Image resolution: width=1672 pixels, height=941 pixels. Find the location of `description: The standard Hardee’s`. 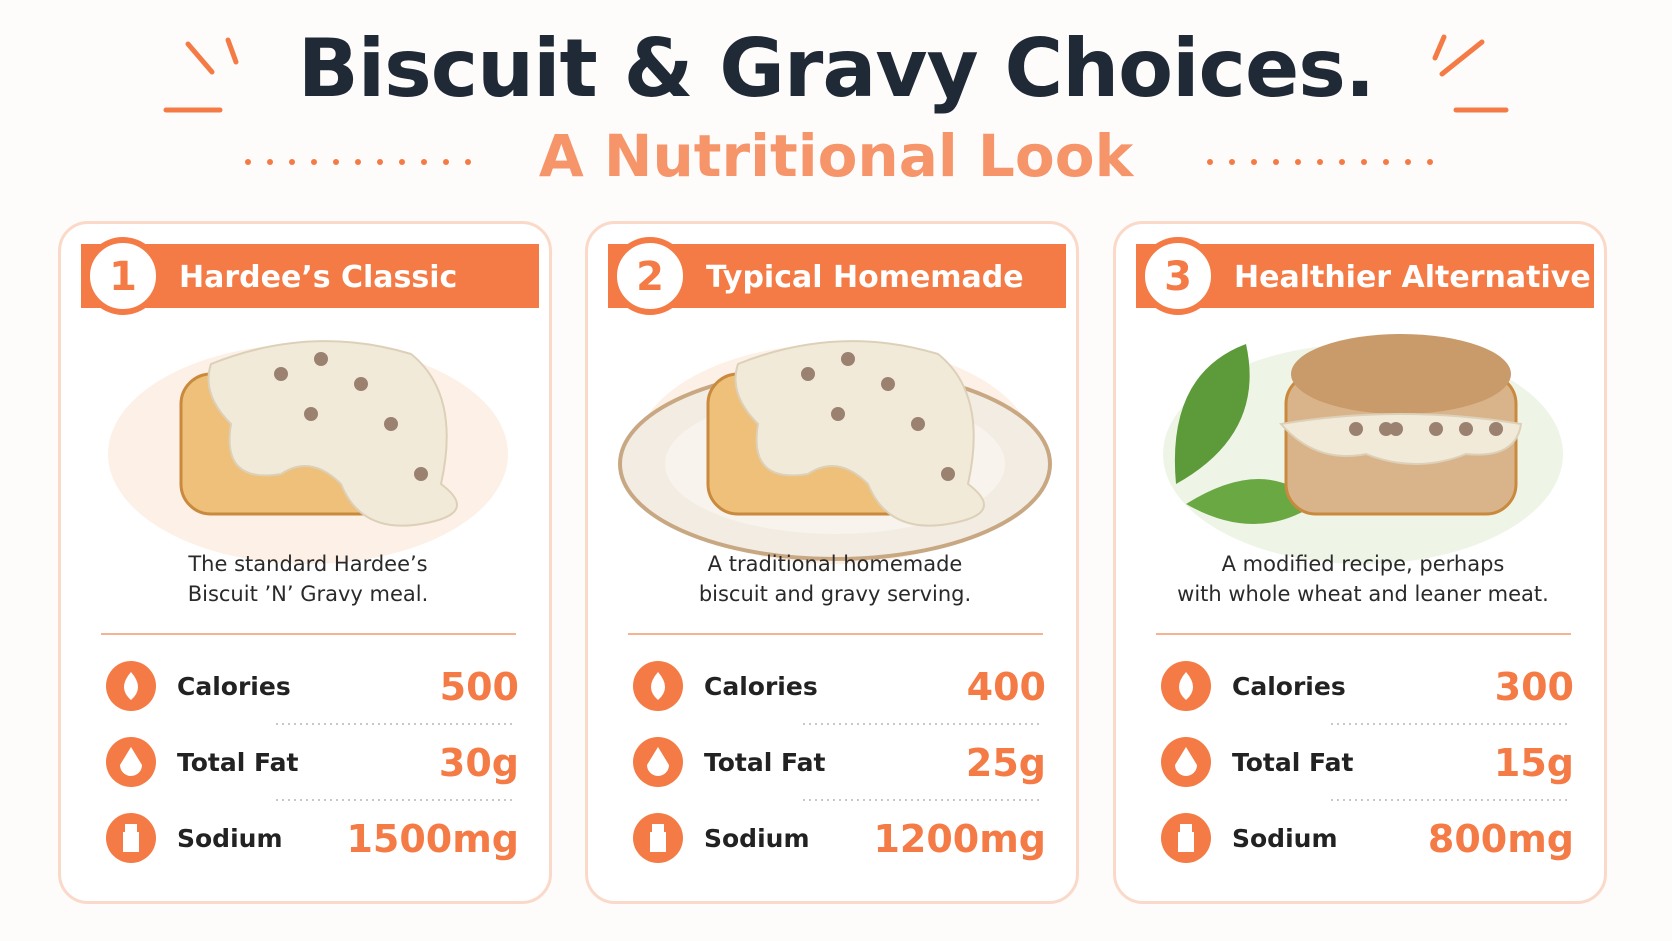

description: The standard Hardee’s is located at coordinates (307, 564).